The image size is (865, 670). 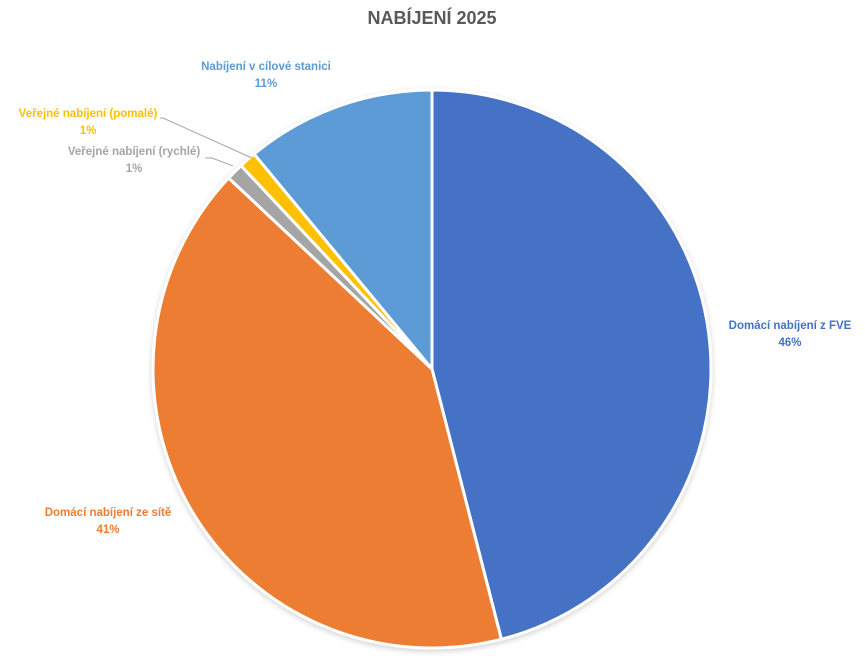 I want to click on data-label-name-verejne-nabijeni-rychle: Veřejné nabíjení (rychlé), so click(x=134, y=152).